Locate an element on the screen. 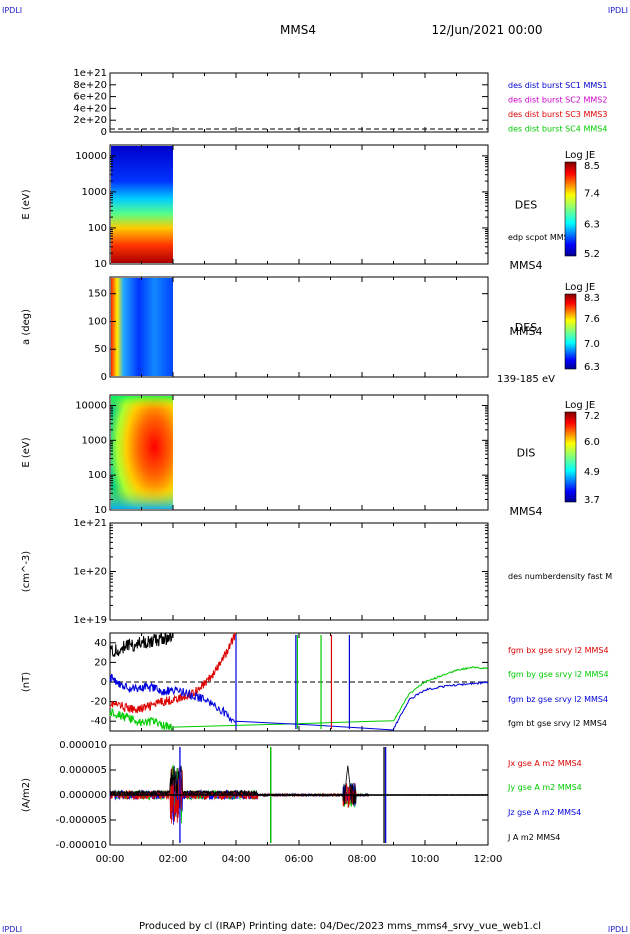 The height and width of the screenshot is (934, 630). colorbar-tick-label: 8.3 is located at coordinates (592, 298).